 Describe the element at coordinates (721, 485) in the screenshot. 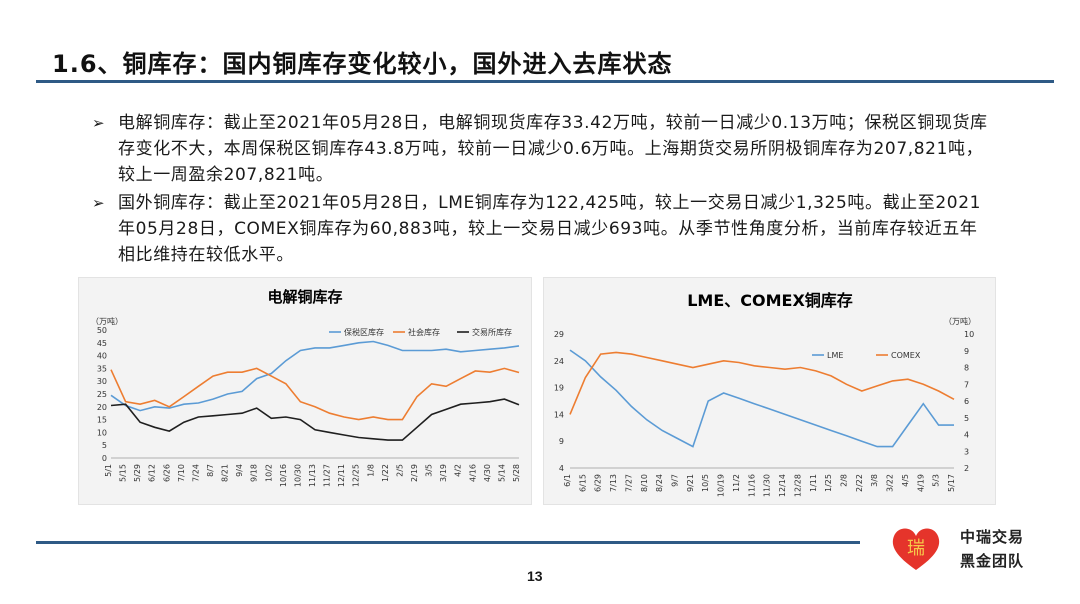

I see `x-tick-label: 10/19` at that location.